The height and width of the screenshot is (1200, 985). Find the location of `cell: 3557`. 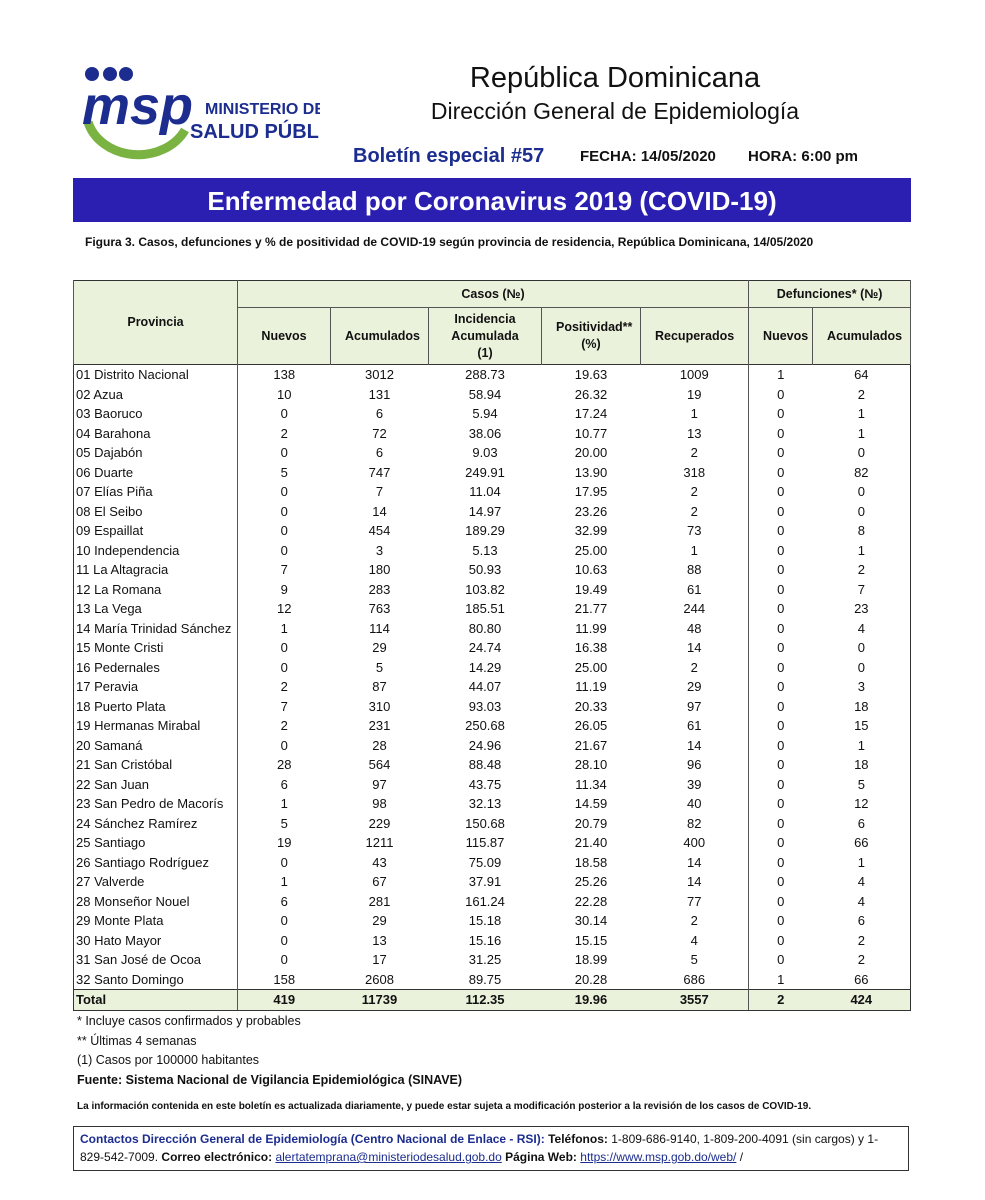

cell: 3557 is located at coordinates (694, 1000).